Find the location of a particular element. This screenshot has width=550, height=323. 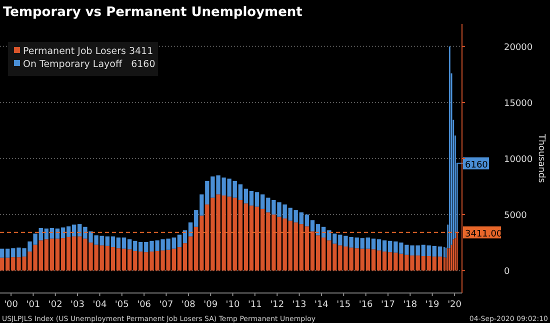

x-tick-label: '18 is located at coordinates (410, 305).